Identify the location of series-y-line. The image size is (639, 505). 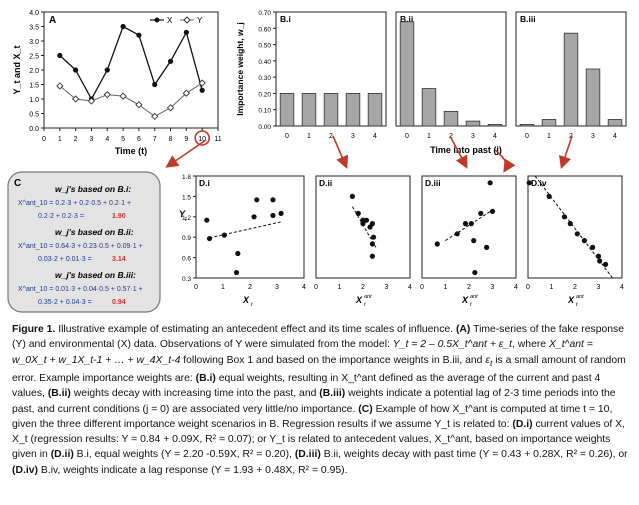
(131, 99).